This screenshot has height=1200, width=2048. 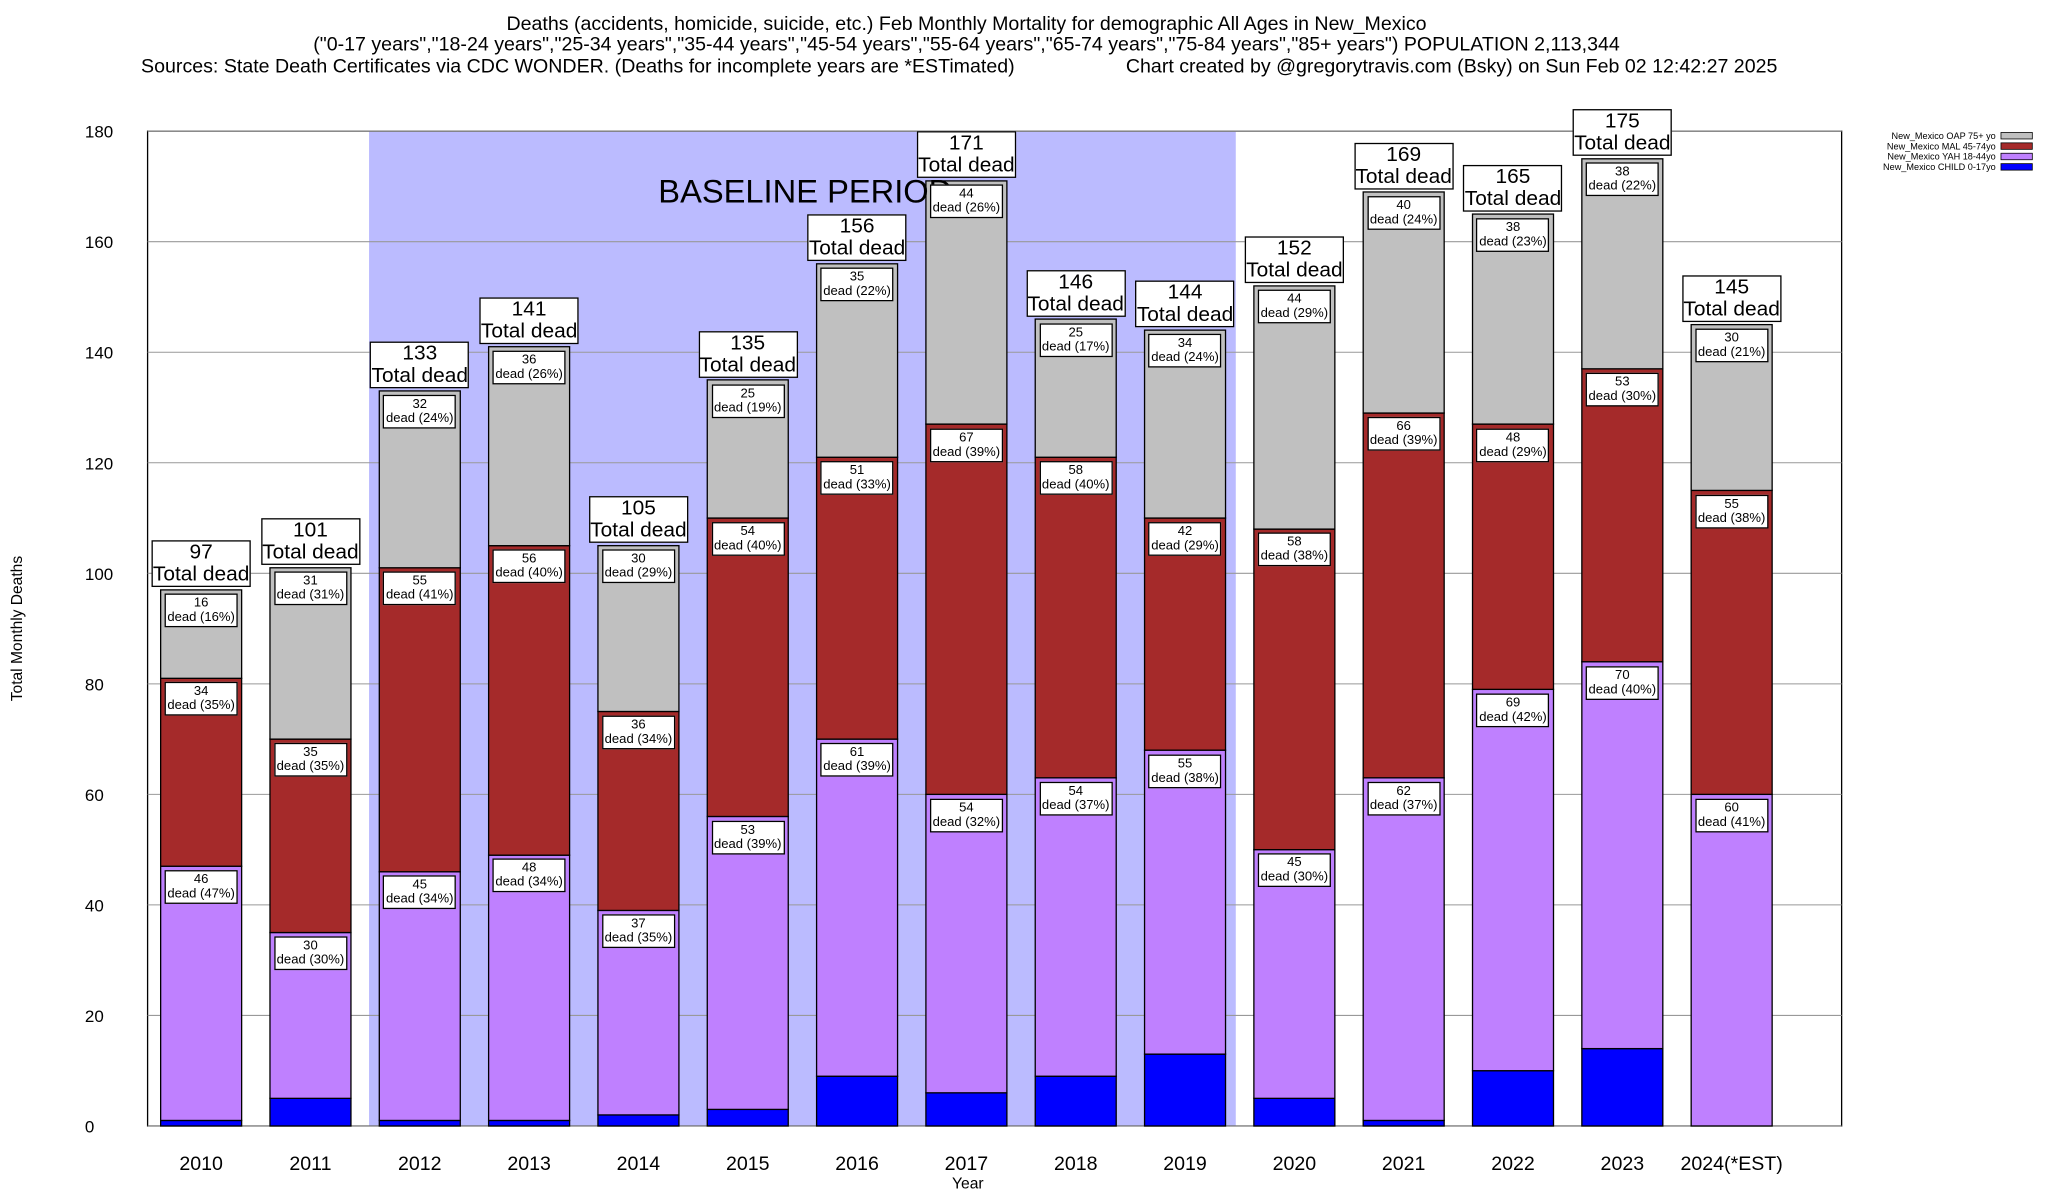 I want to click on data-label: 31 dead (31%), so click(x=310, y=588).